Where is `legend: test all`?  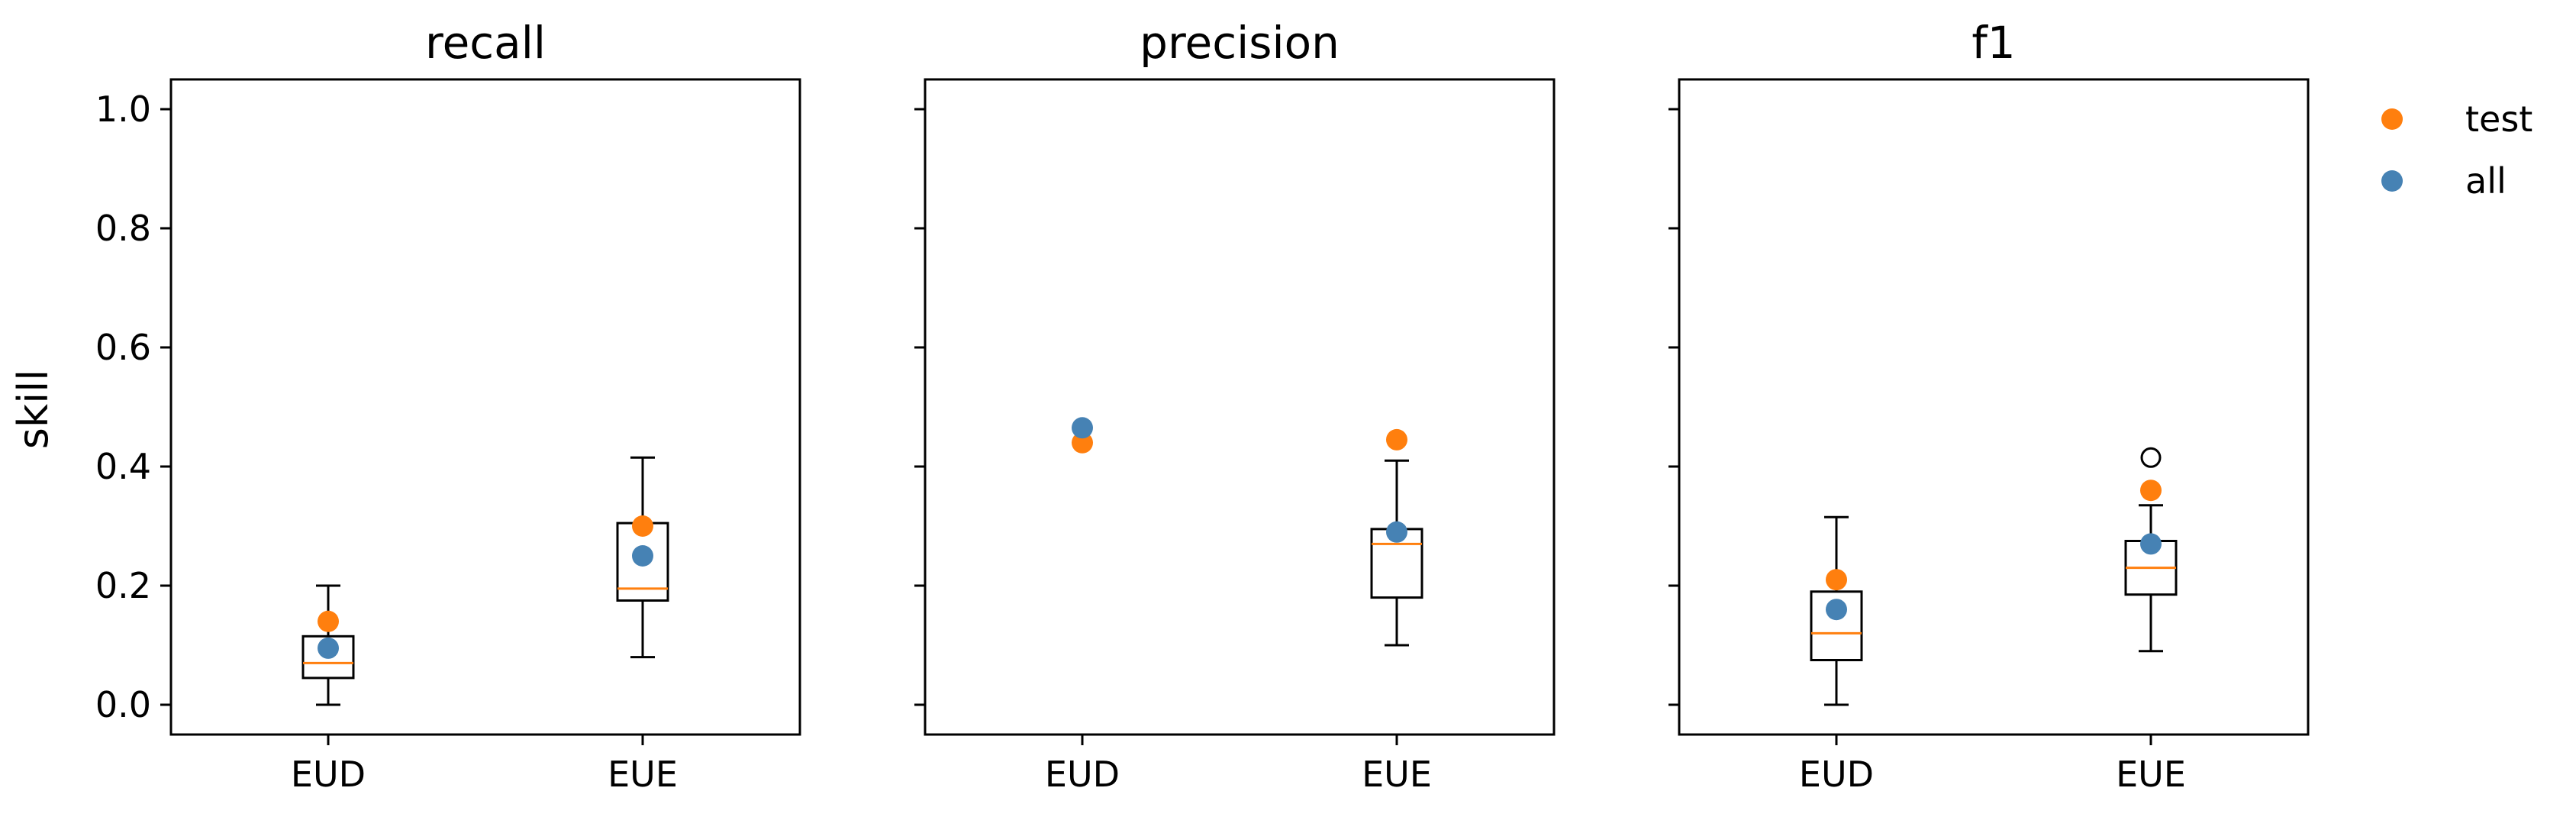
legend: test all is located at coordinates (2456, 150).